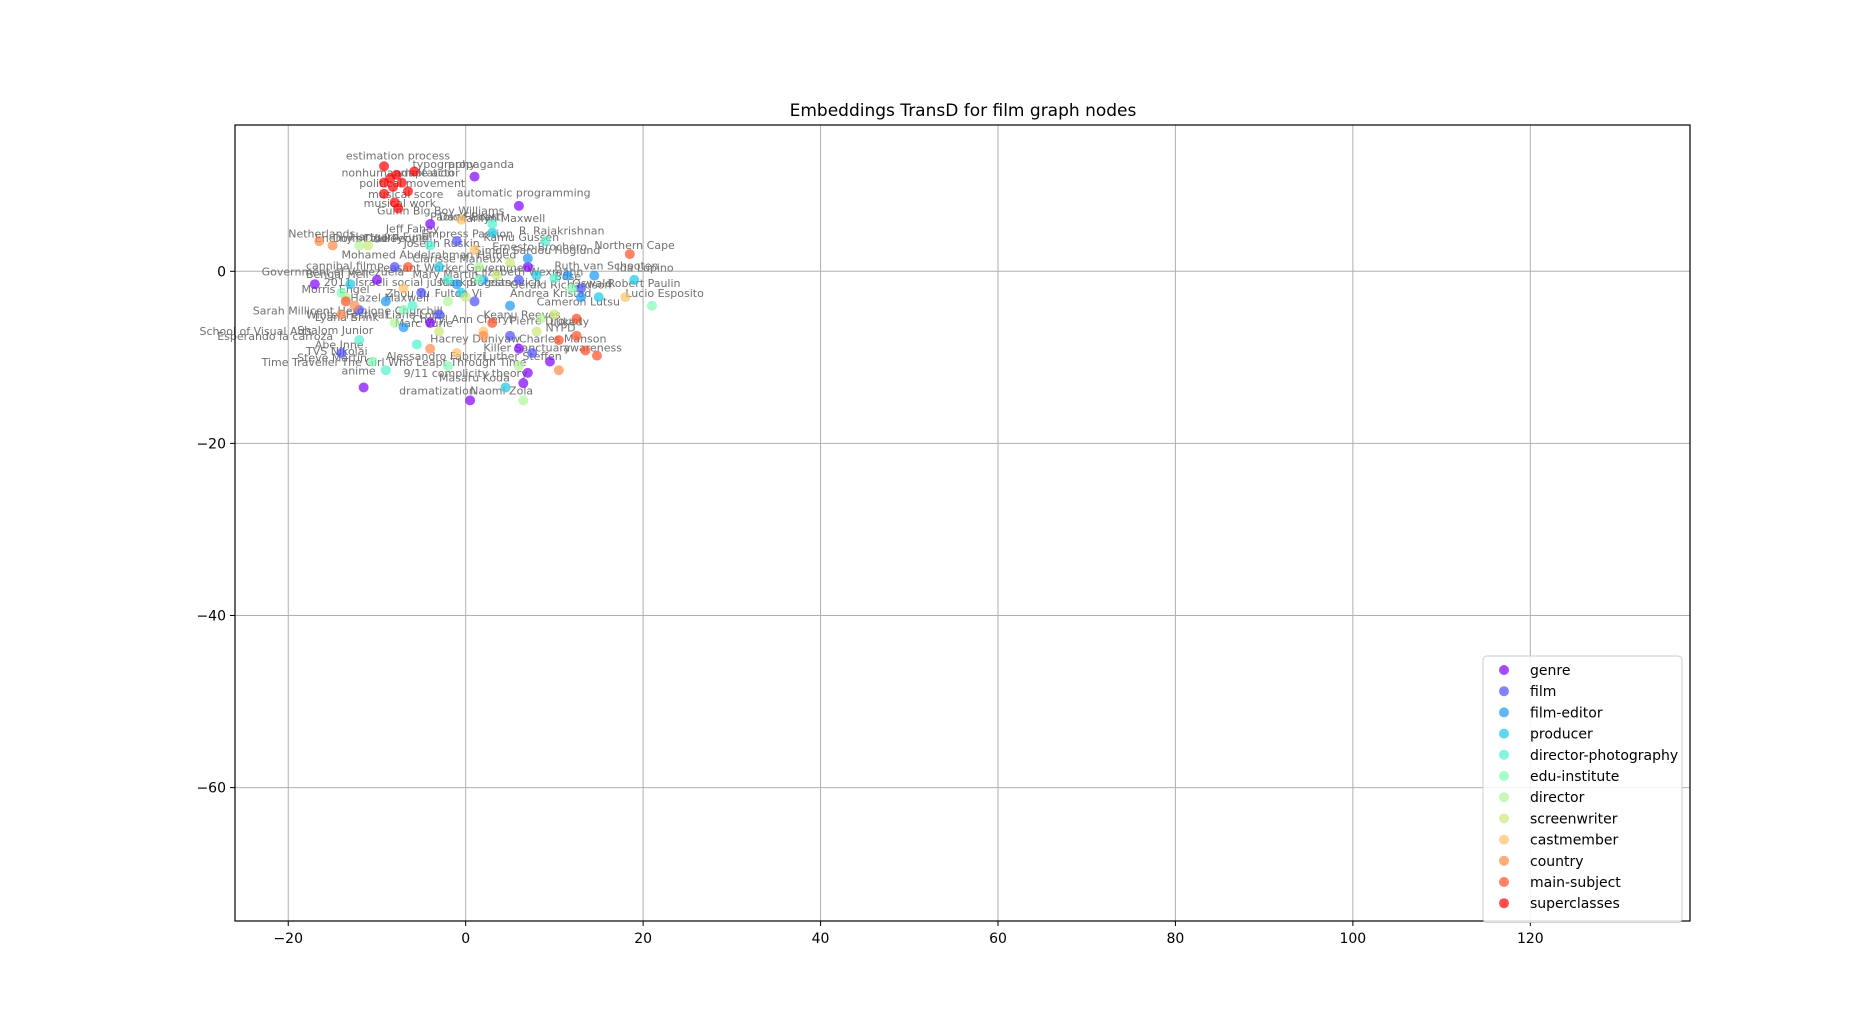 The image size is (1855, 1022). I want to click on point-annotation: R. Rajakrishnan, so click(562, 230).